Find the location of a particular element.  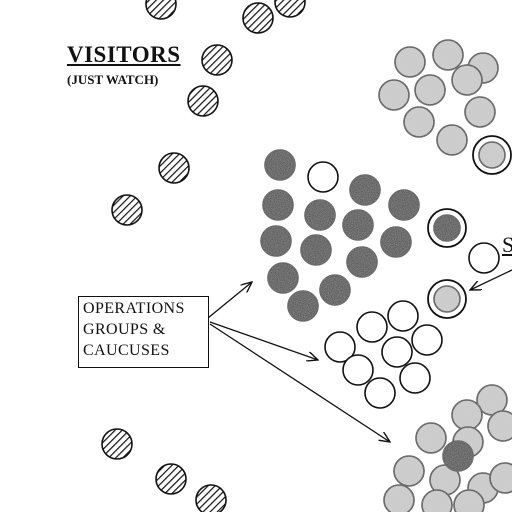

arrow-to-gray-group is located at coordinates (299, 382).